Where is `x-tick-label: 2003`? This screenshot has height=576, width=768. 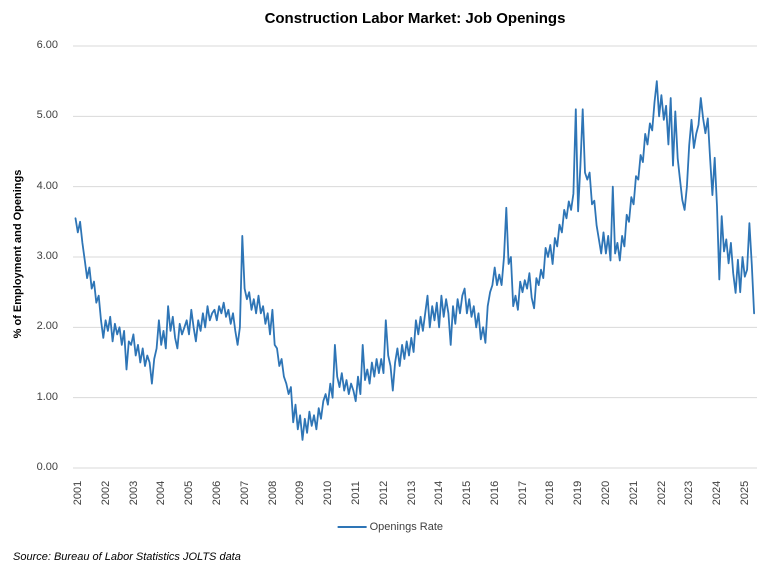
x-tick-label: 2003 is located at coordinates (133, 493).